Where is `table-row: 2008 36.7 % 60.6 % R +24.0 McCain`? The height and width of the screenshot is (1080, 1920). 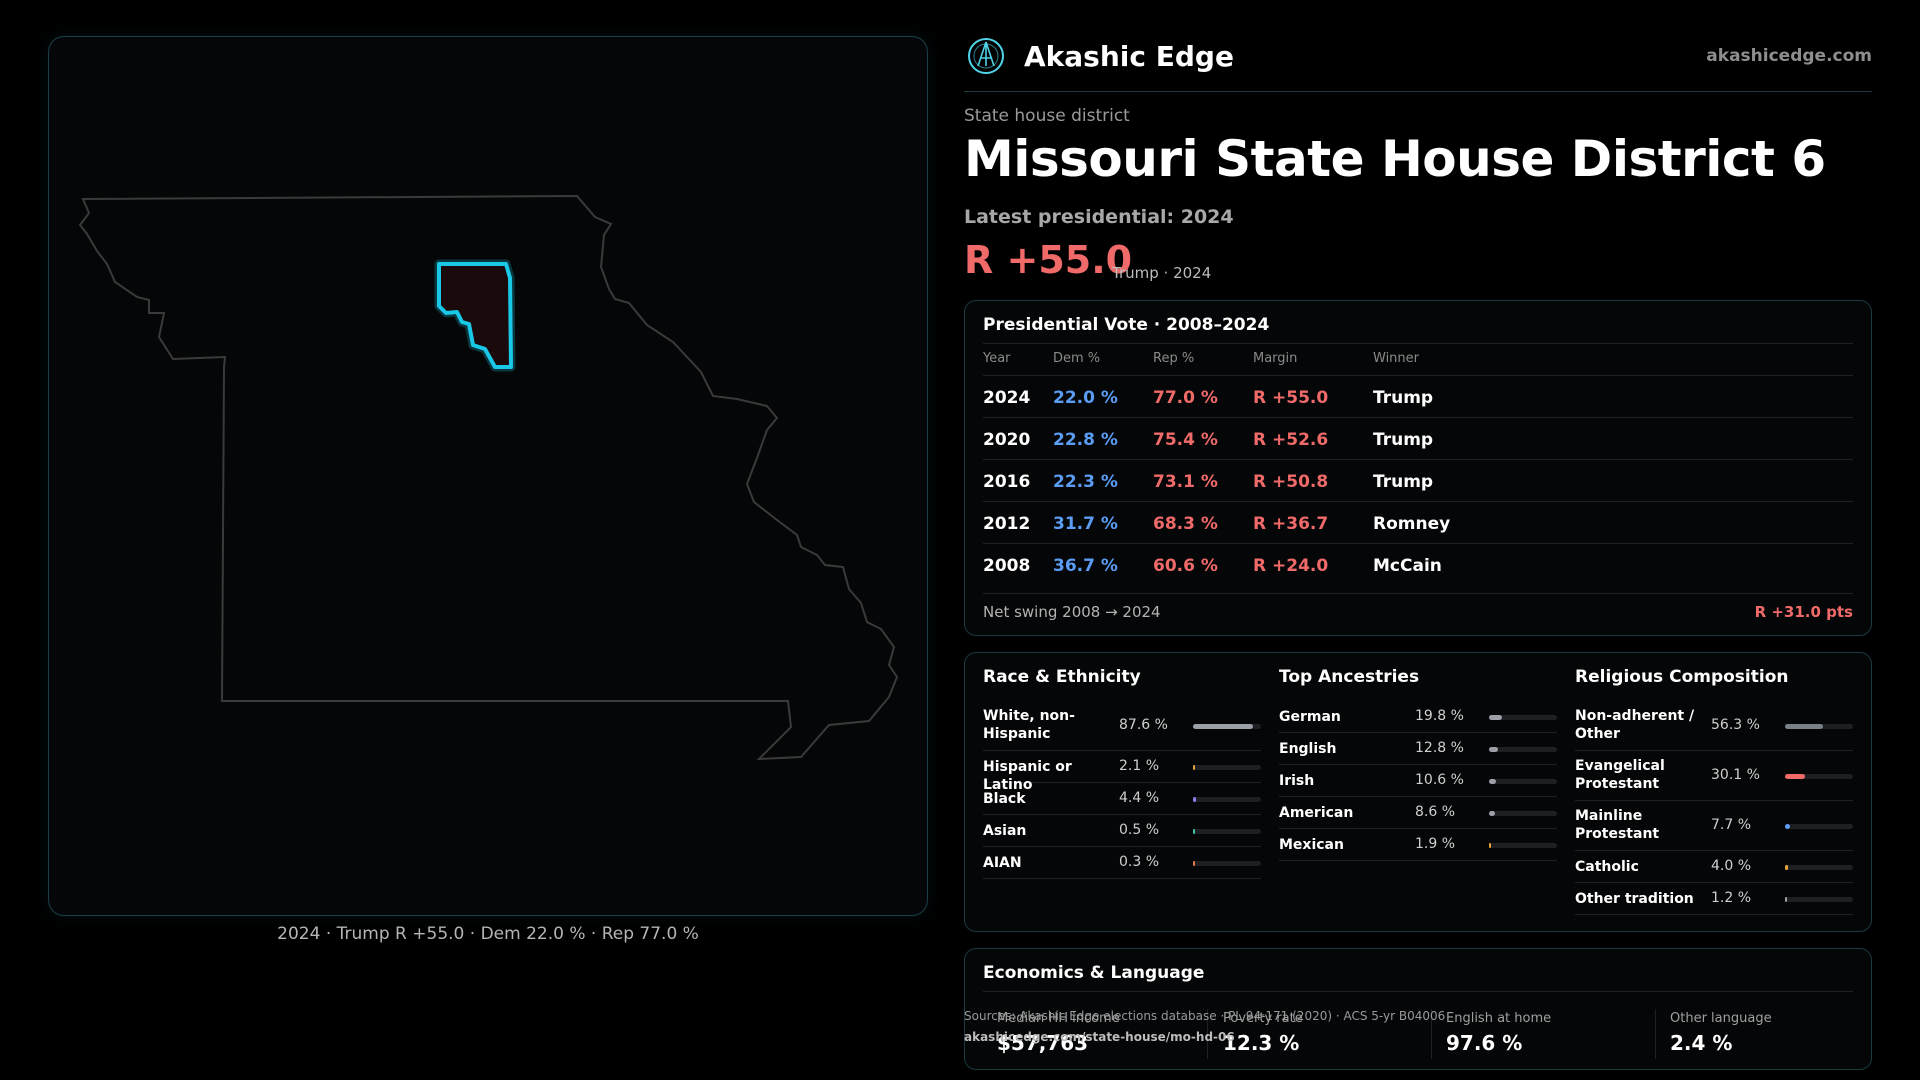
table-row: 2008 36.7 % 60.6 % R +24.0 McCain is located at coordinates (1418, 564).